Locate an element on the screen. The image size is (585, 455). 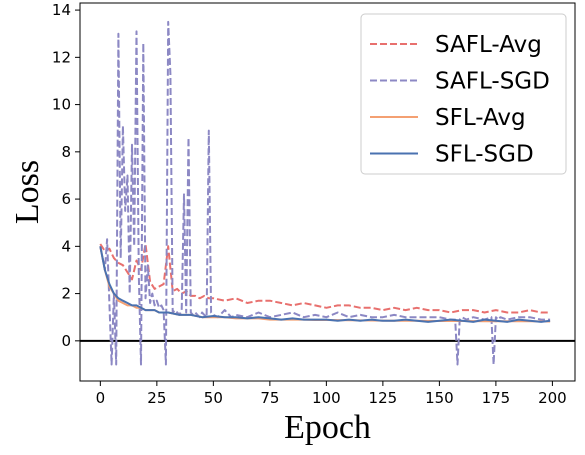
x-tick-label: 175 is located at coordinates (496, 398).